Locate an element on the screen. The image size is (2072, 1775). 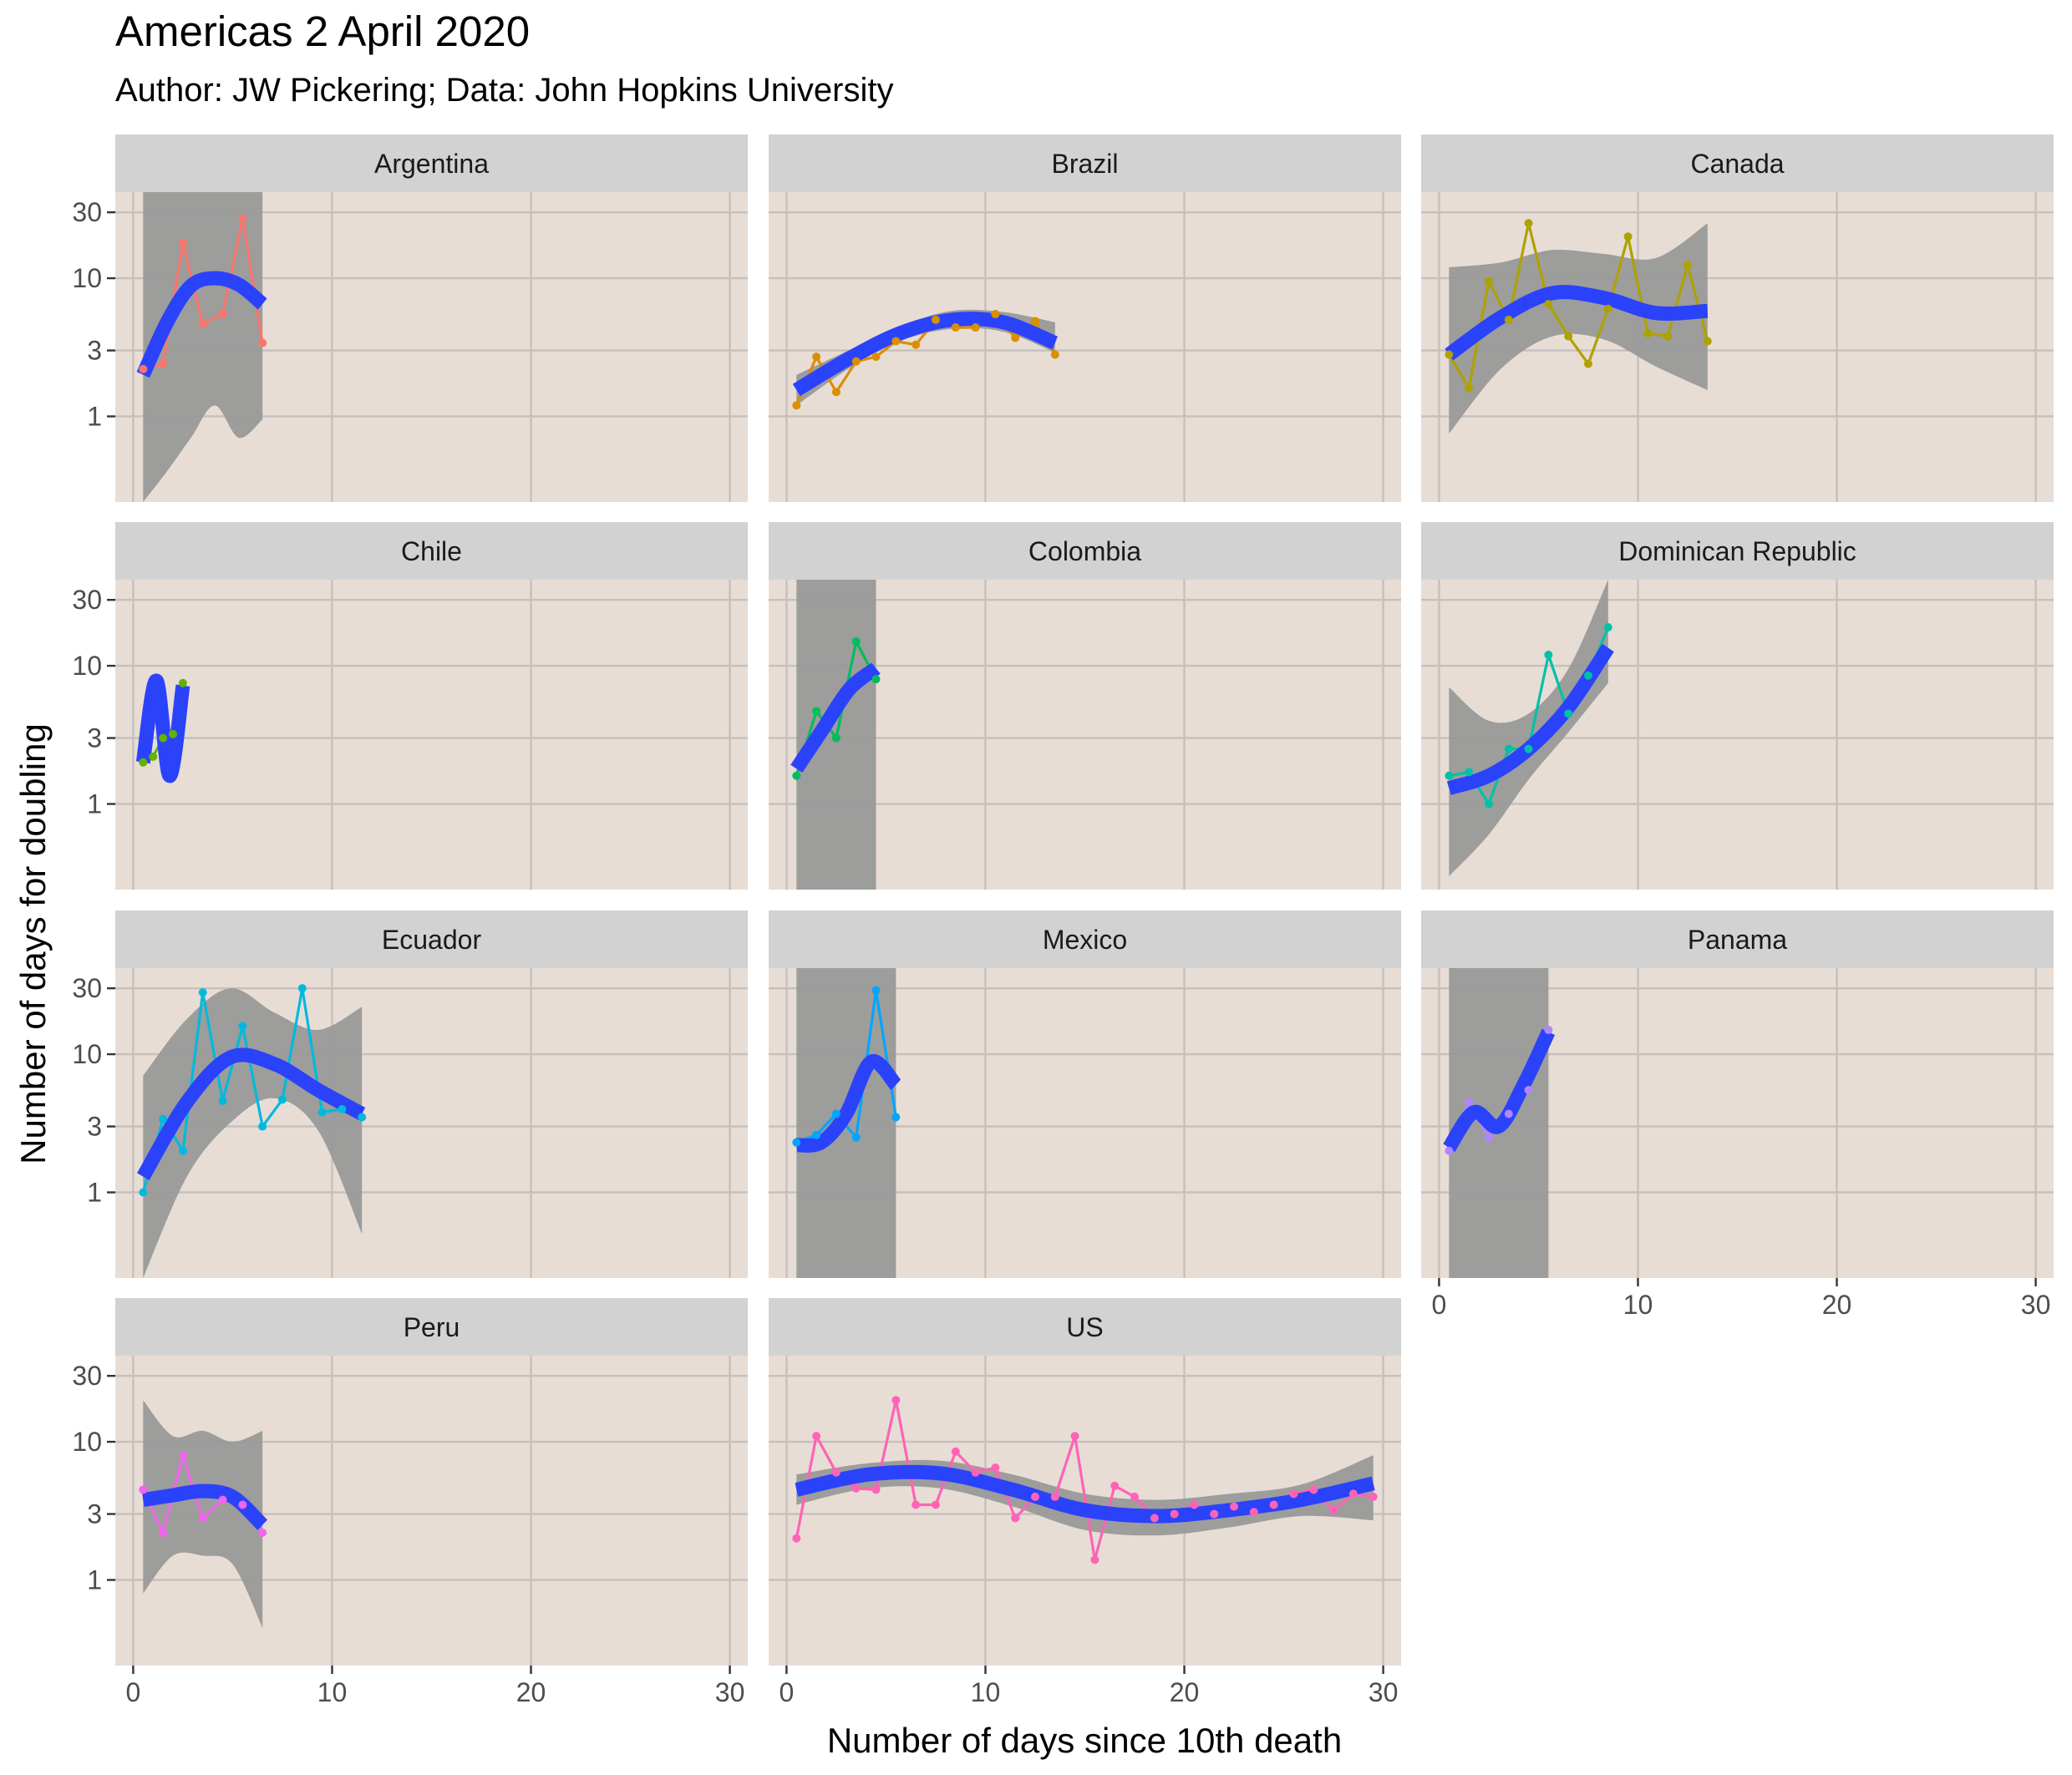
y-axis-title: Number of days for doubling is located at coordinates (33, 943).